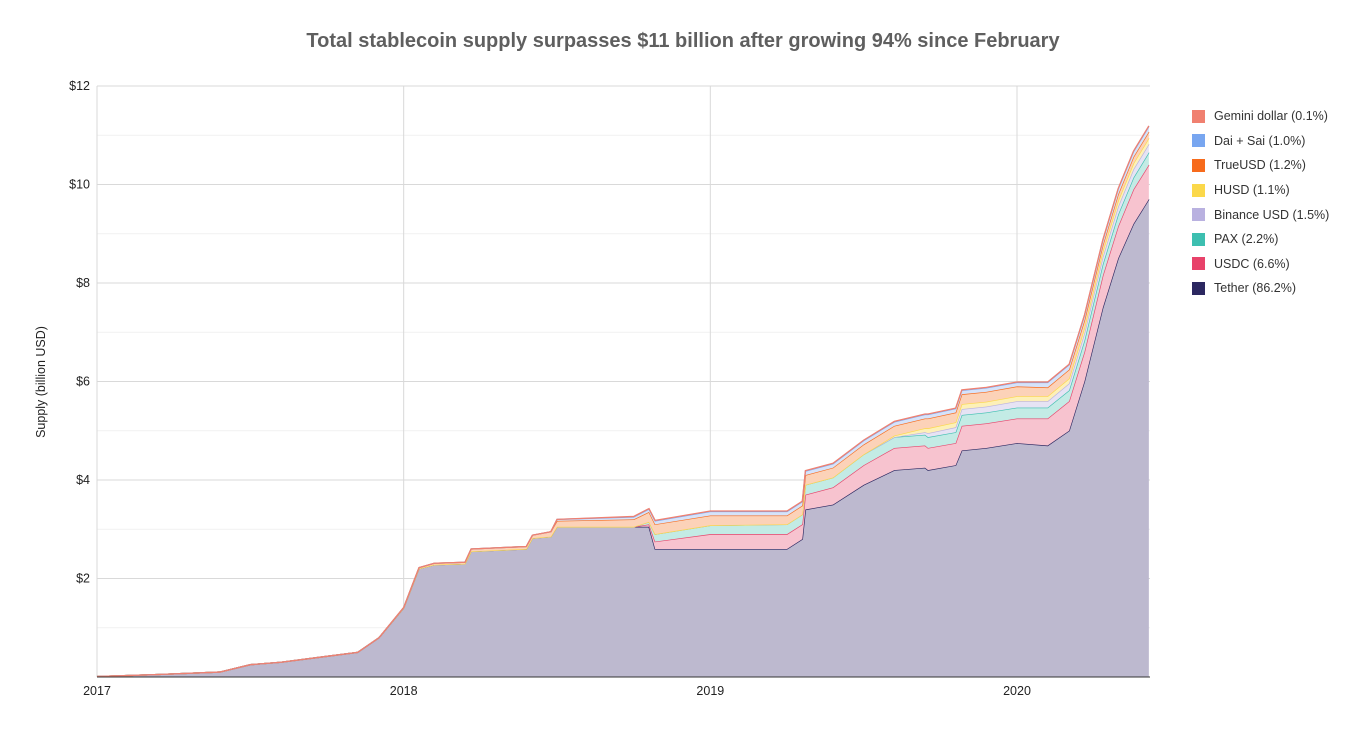  I want to click on x-tick-label: 2018, so click(404, 691).